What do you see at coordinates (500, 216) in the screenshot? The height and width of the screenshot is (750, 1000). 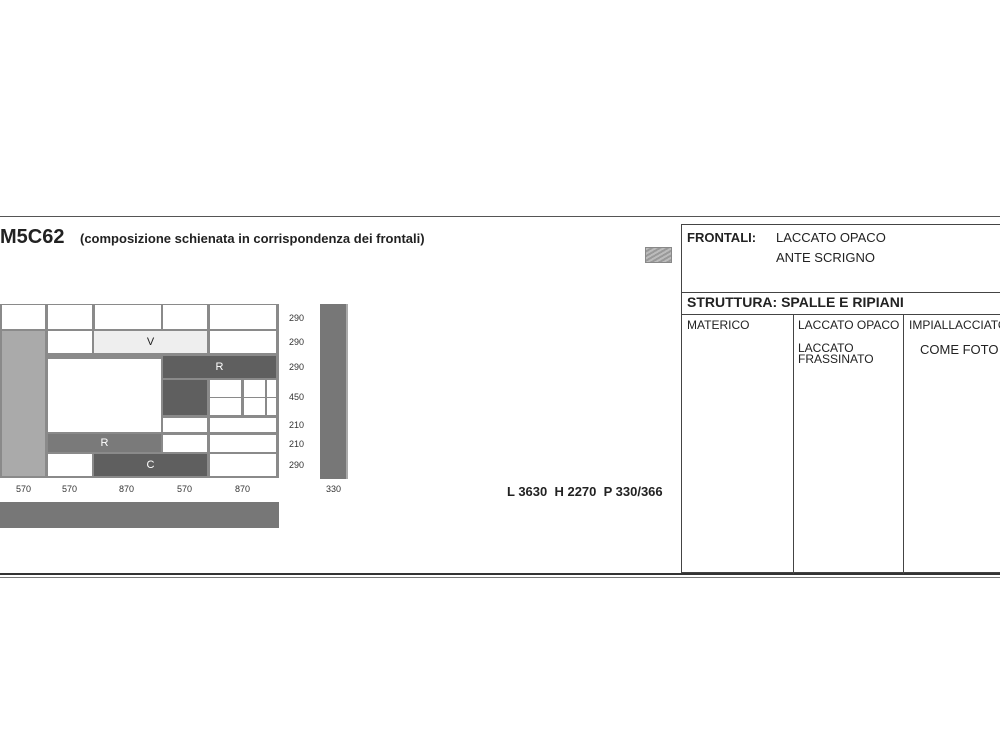 I see `top-rule` at bounding box center [500, 216].